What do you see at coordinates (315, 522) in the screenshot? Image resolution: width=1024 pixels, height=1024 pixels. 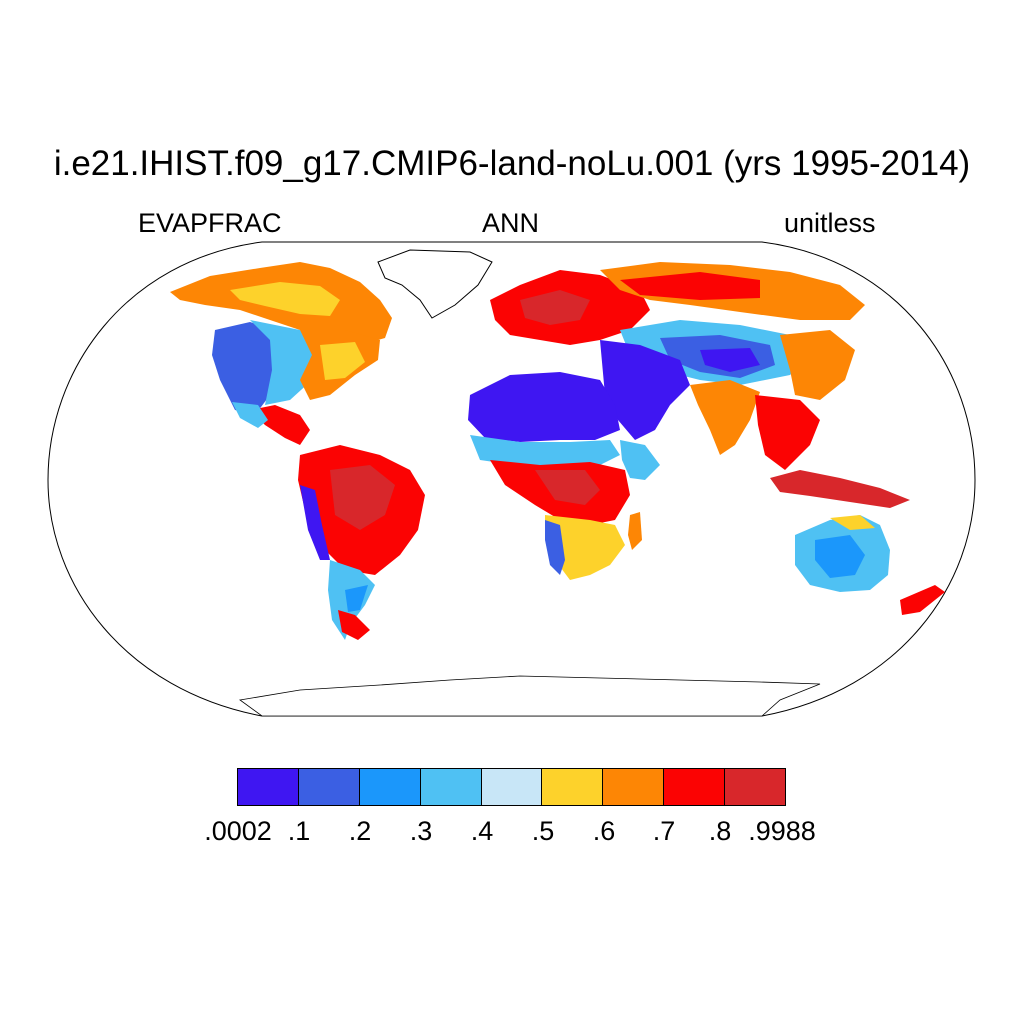 I see `south-america-west-coast` at bounding box center [315, 522].